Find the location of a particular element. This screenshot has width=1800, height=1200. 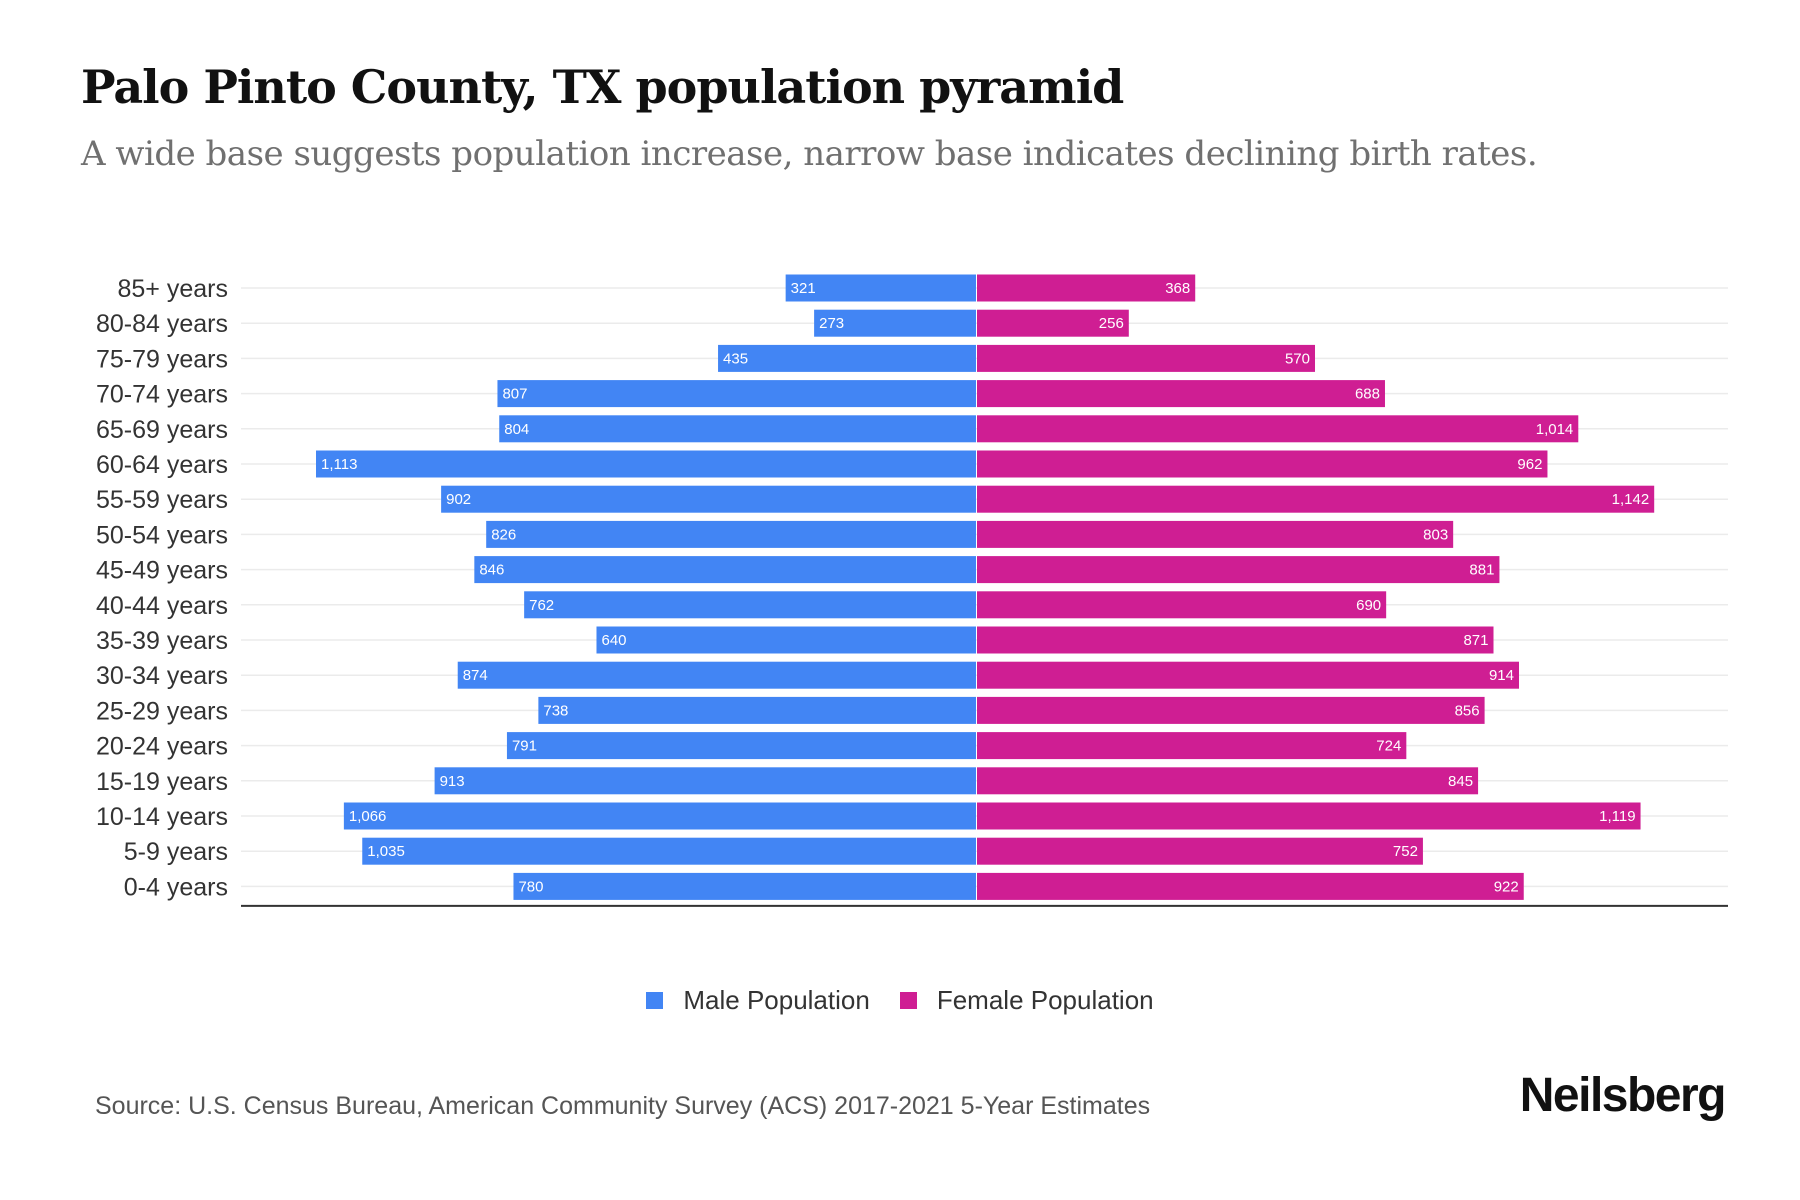

category-label: 25-29 years is located at coordinates (162, 711).